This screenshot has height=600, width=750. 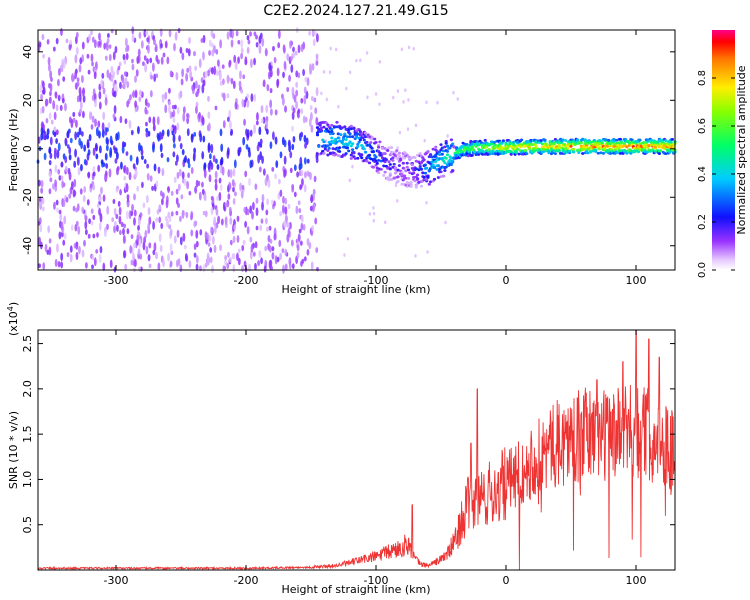 What do you see at coordinates (27, 525) in the screenshot?
I see `y-tick-label: 0.5` at bounding box center [27, 525].